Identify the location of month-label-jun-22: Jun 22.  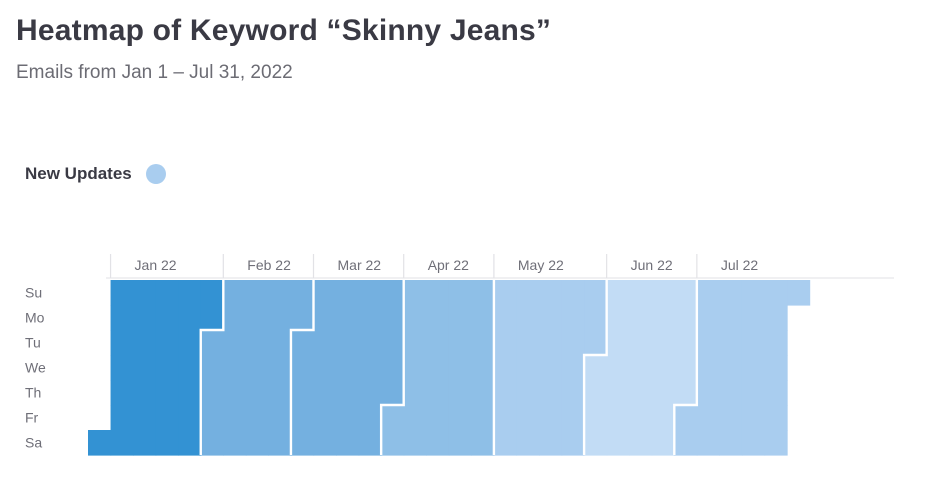
(652, 265).